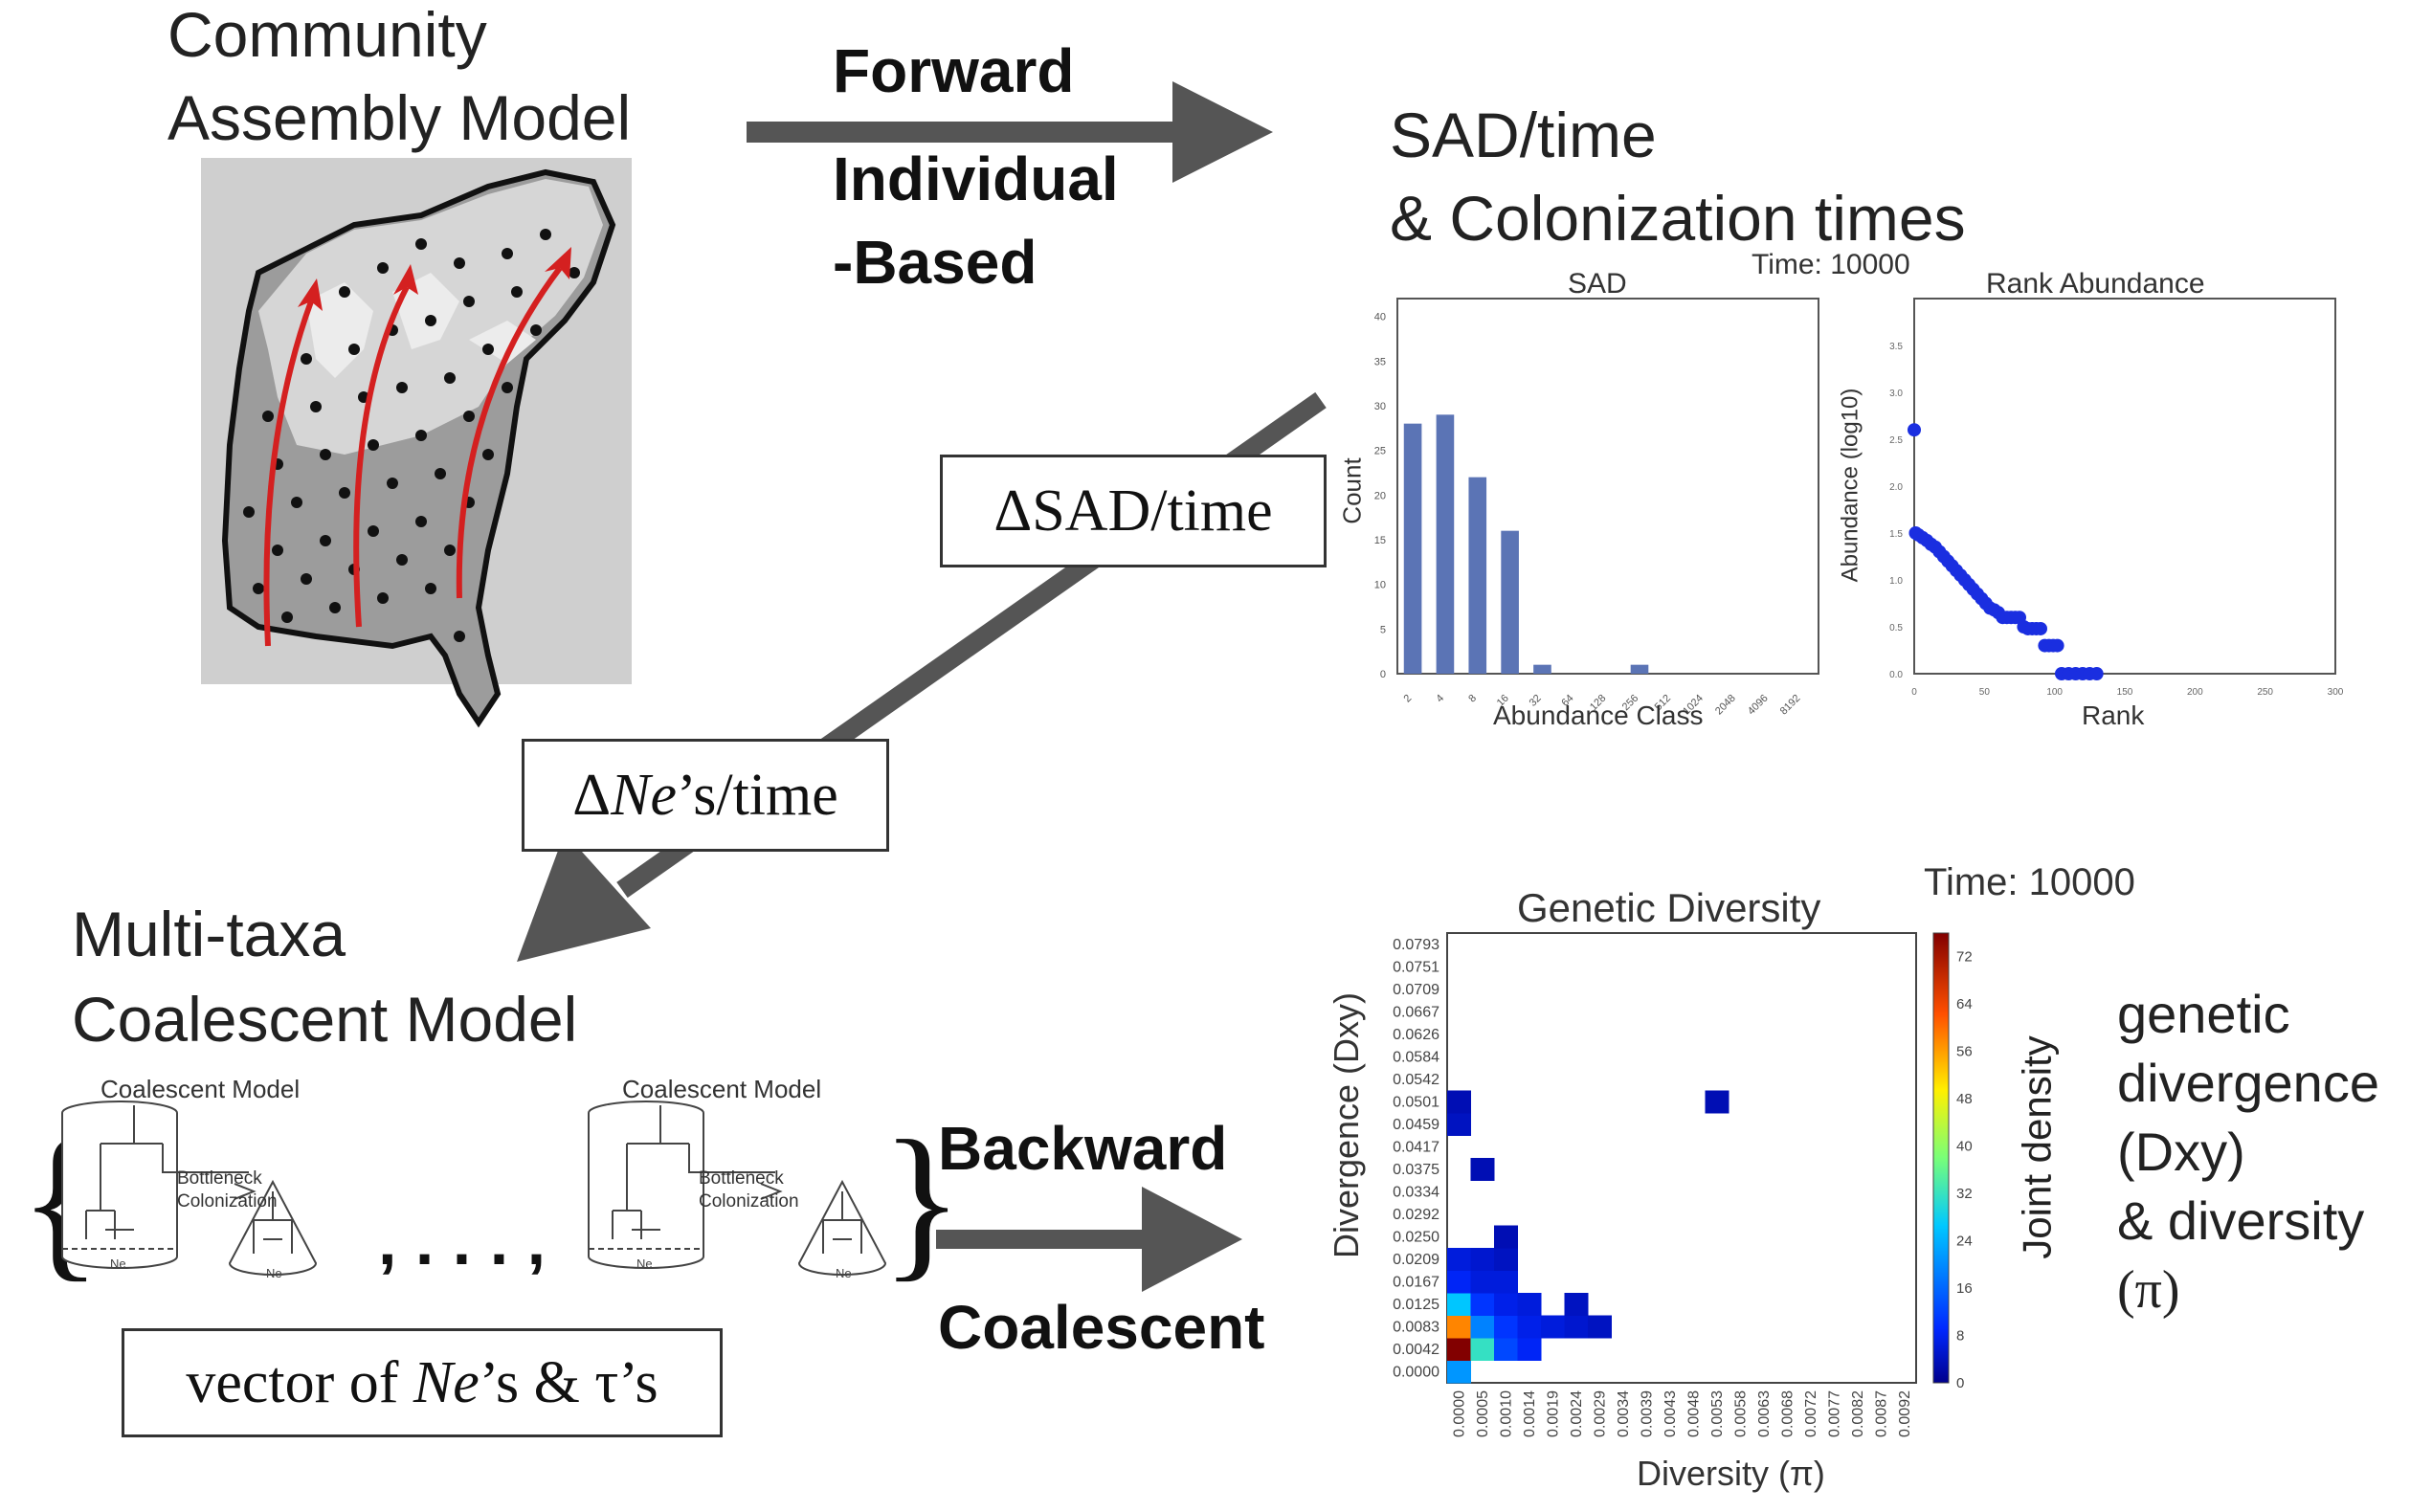  Describe the element at coordinates (1380, 585) in the screenshot. I see `sad-ytick: 10` at that location.